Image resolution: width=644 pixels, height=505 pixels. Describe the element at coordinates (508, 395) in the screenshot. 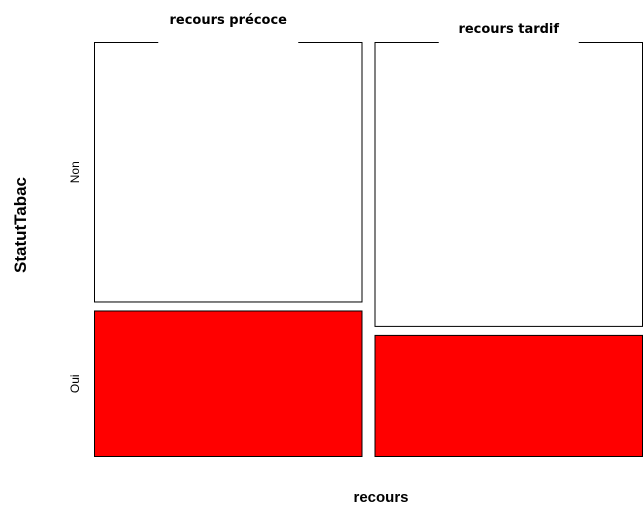

I see `tile-recours-tardif-oui` at that location.